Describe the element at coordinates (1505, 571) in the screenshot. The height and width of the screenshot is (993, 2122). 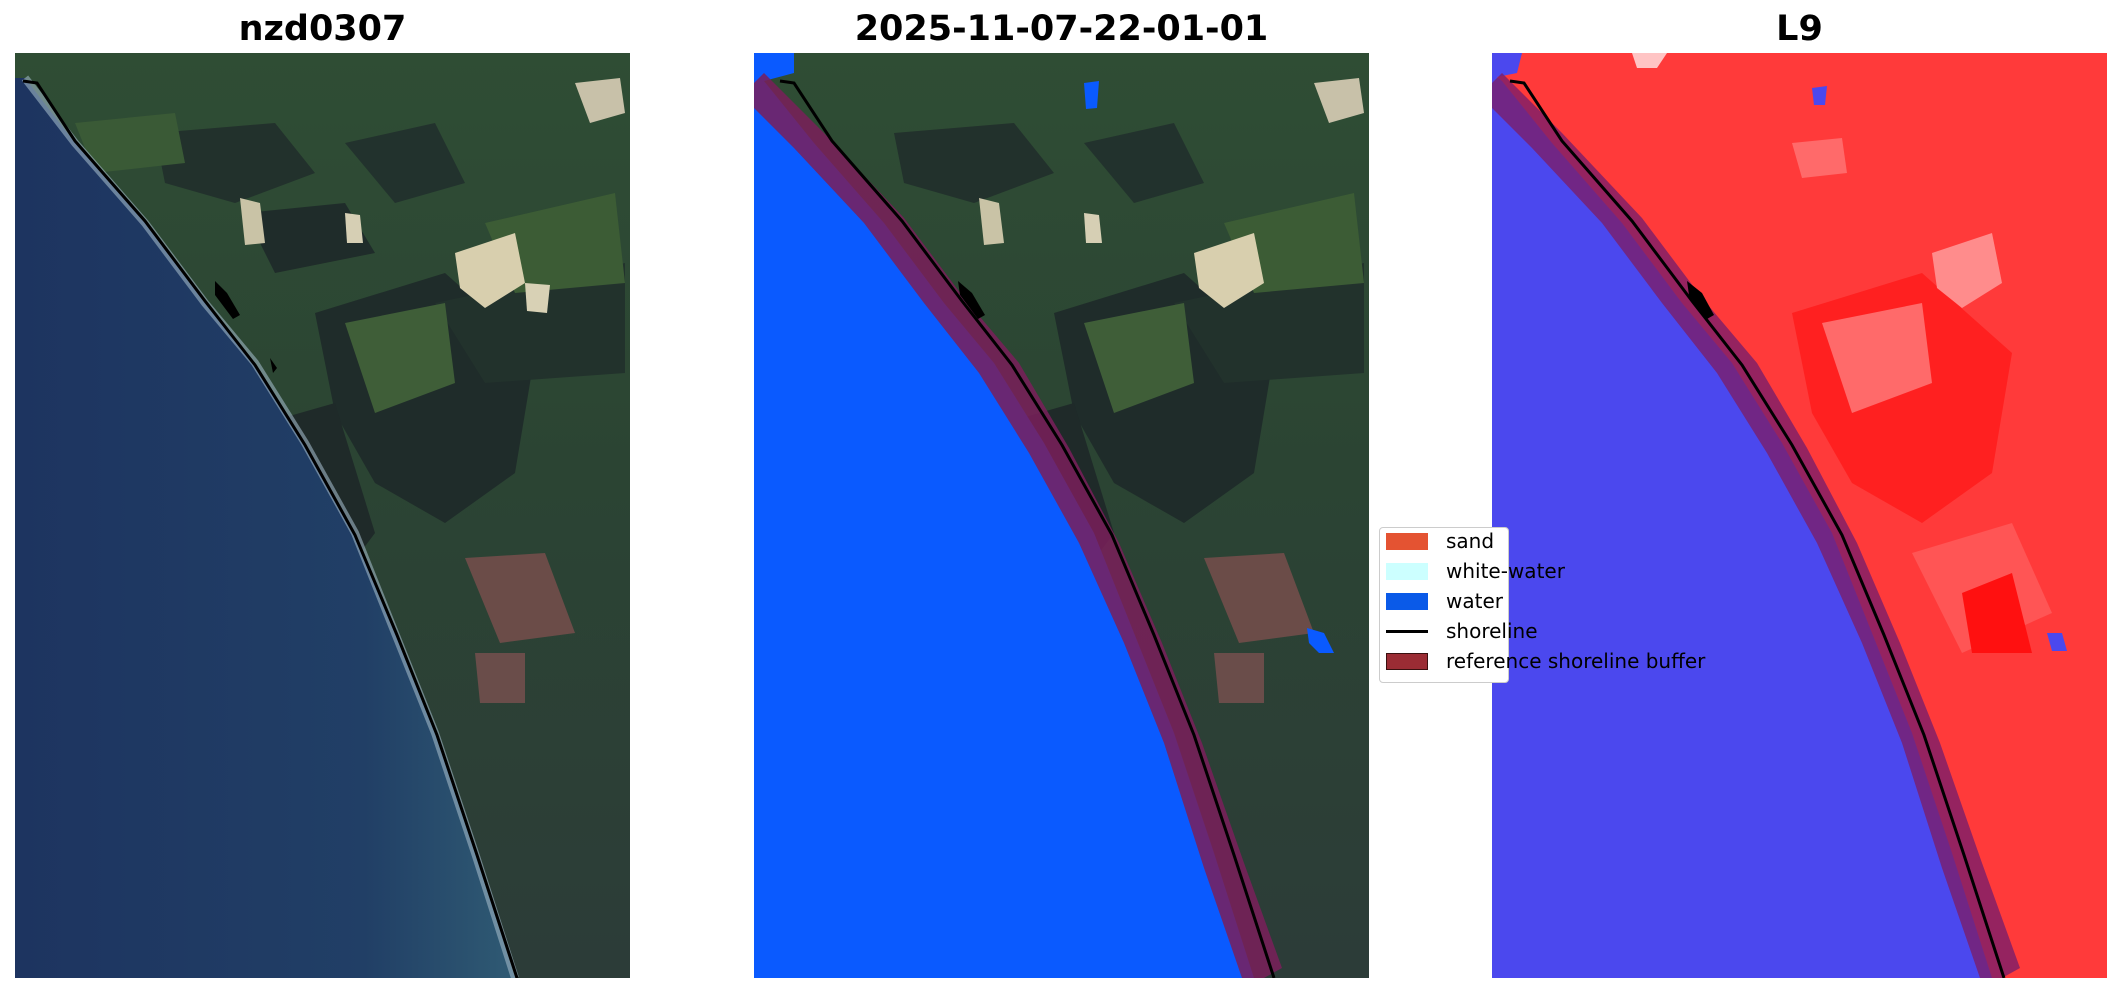
I see `legend-label-white-water: white-water` at that location.